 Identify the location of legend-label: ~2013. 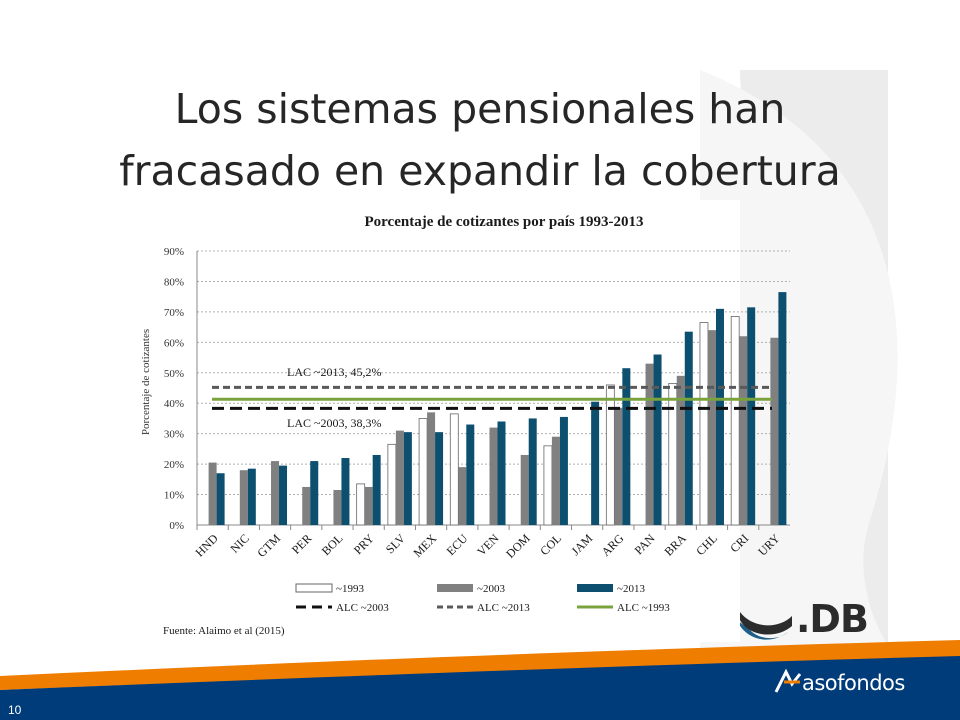
(631, 589).